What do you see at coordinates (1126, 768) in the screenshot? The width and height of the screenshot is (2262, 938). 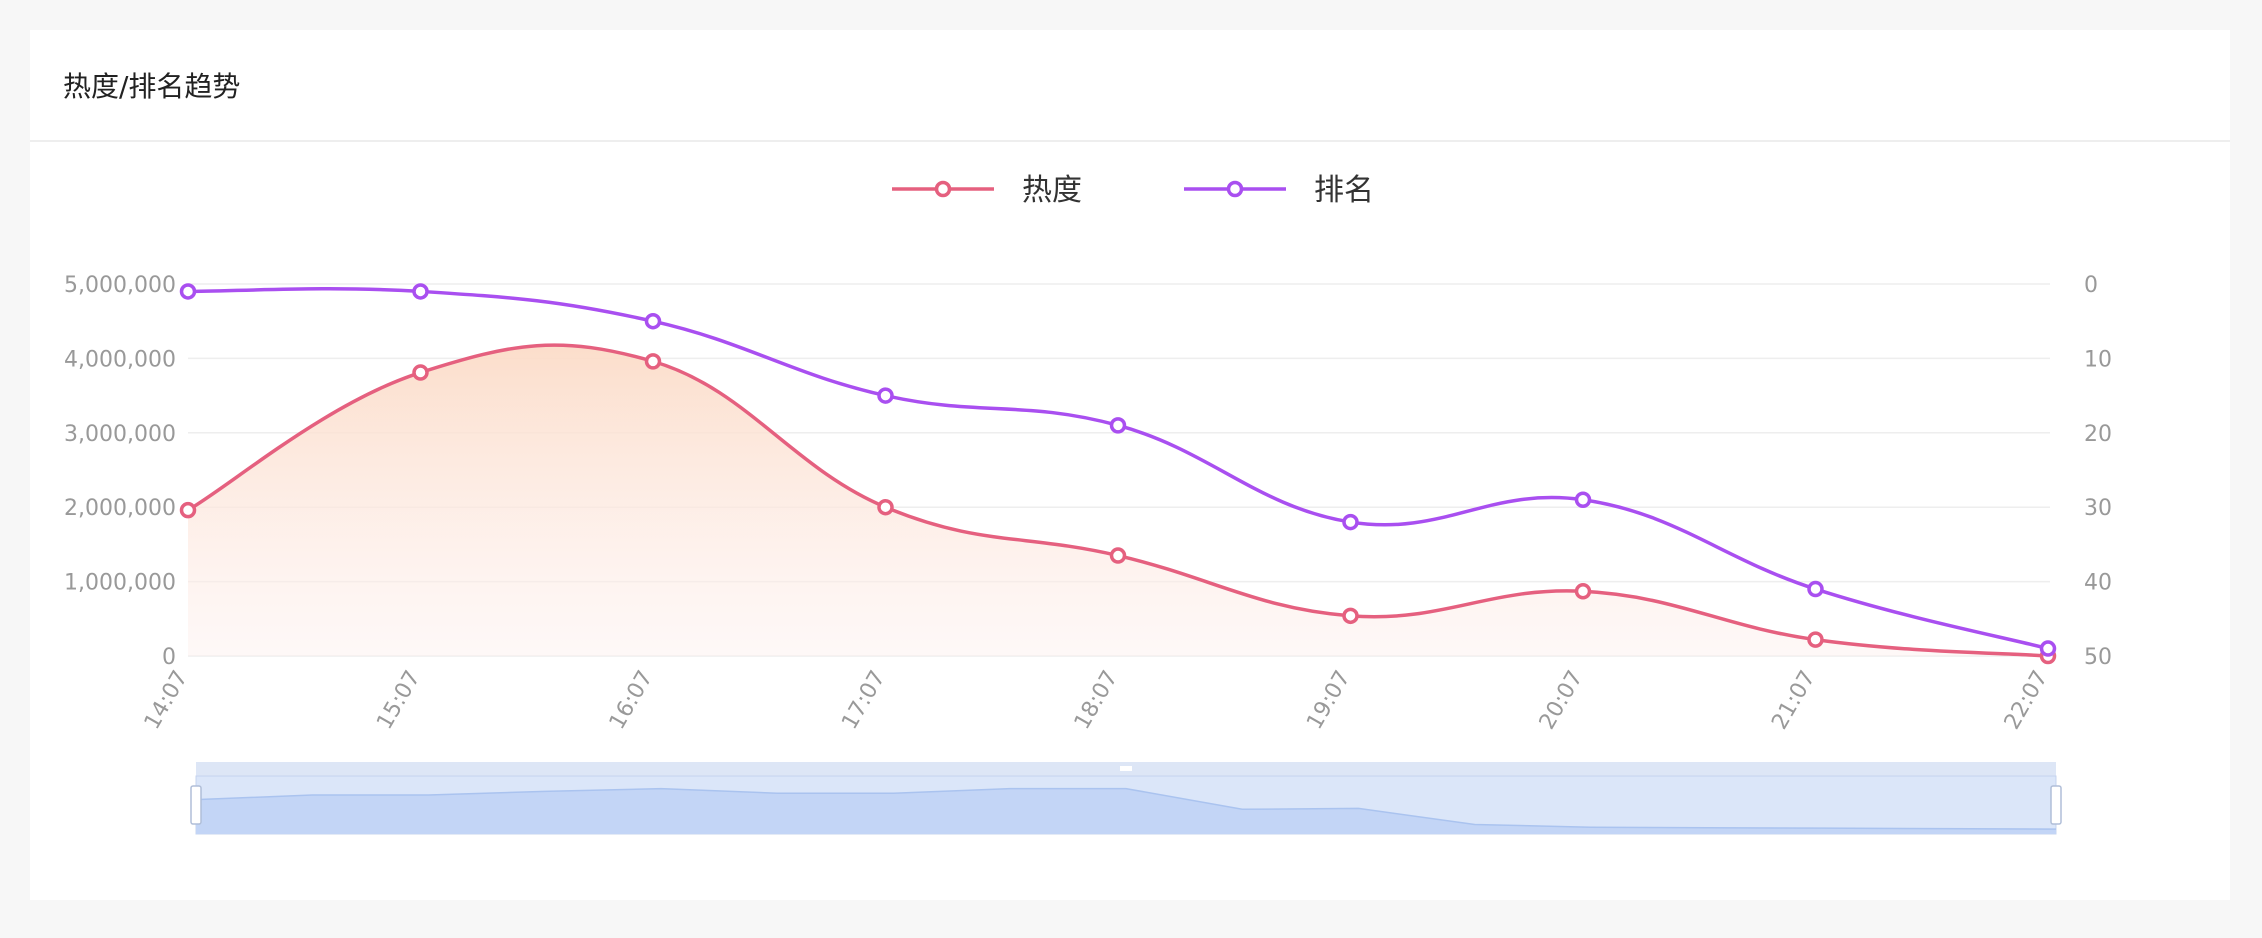 I see `zoom-grip-icon` at bounding box center [1126, 768].